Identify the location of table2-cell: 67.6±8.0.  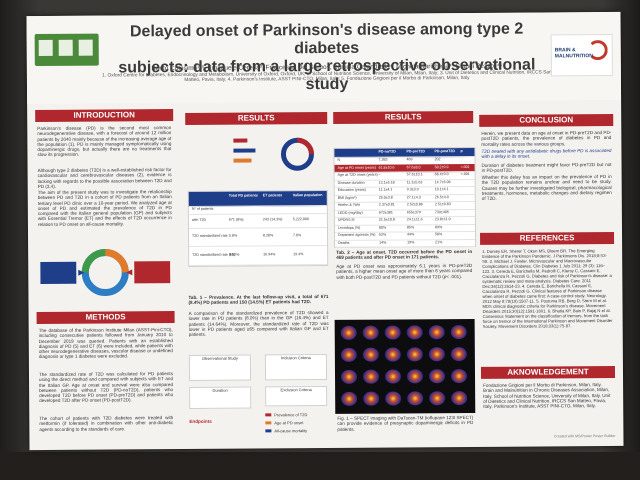
(413, 166).